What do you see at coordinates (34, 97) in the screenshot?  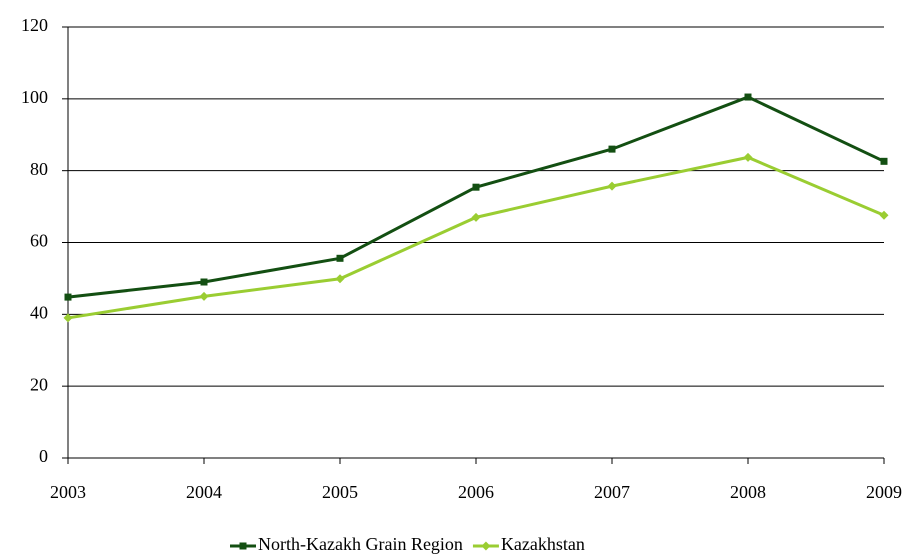 I see `y-tick-label: 100` at bounding box center [34, 97].